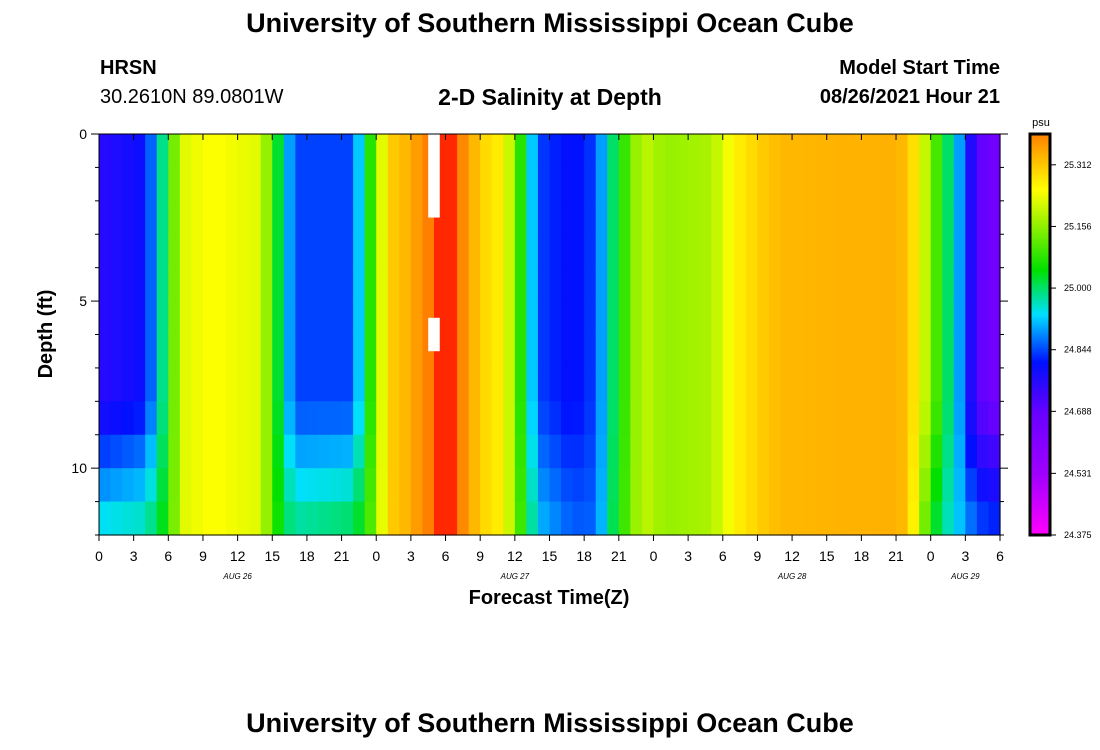 Image resolution: width=1100 pixels, height=750 pixels. I want to click on x-tick-label: 3, so click(411, 556).